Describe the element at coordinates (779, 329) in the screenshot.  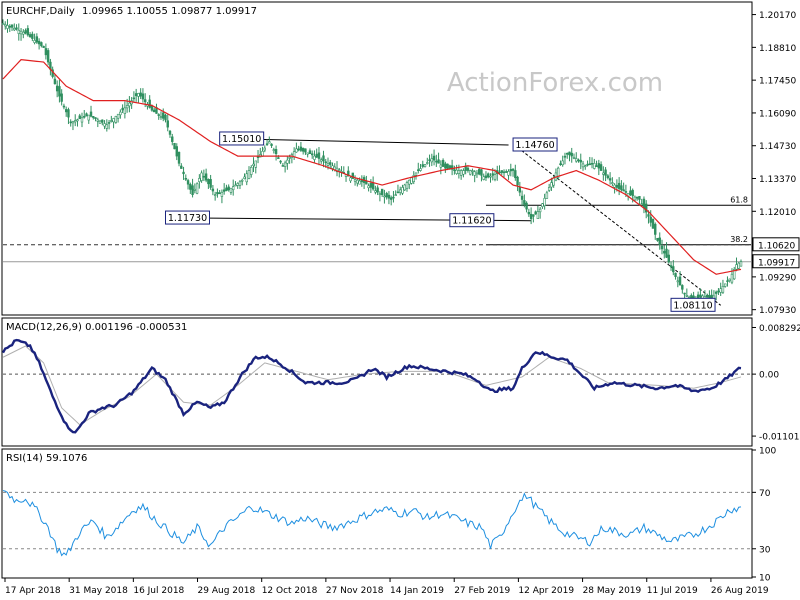
I see `macd-axis-tick: 0.008292` at that location.